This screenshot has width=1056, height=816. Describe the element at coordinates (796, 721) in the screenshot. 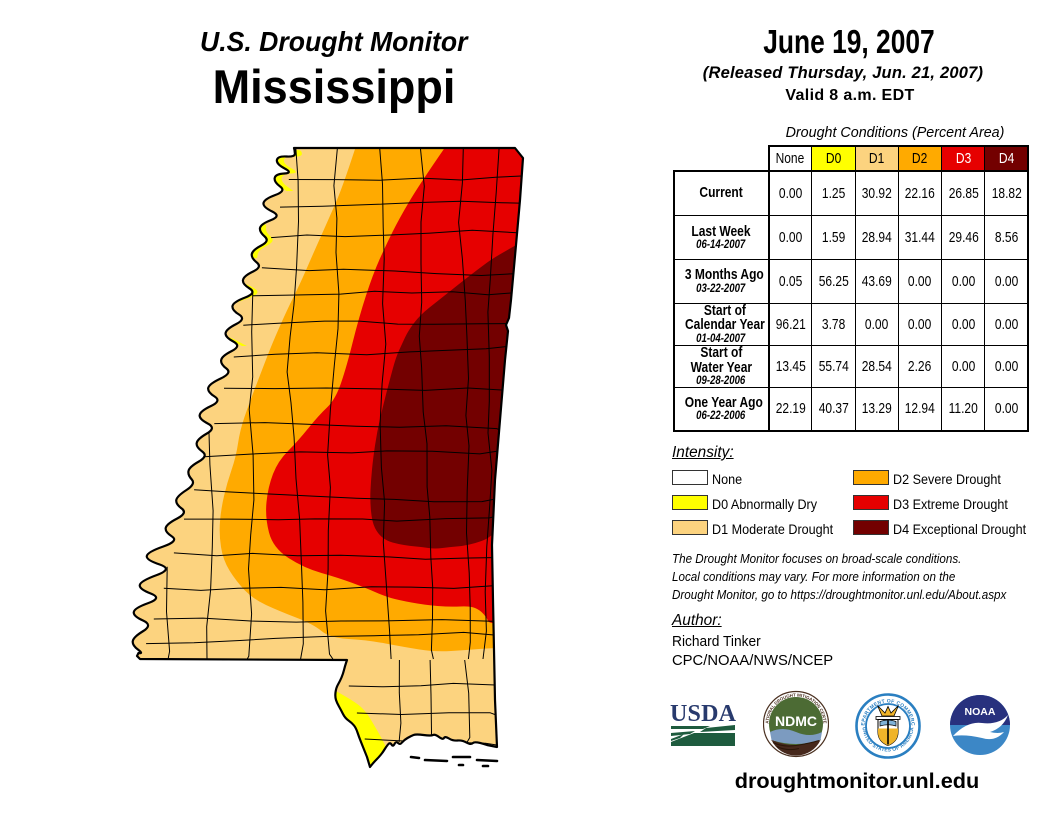

I see `svg-text: NDMC` at that location.